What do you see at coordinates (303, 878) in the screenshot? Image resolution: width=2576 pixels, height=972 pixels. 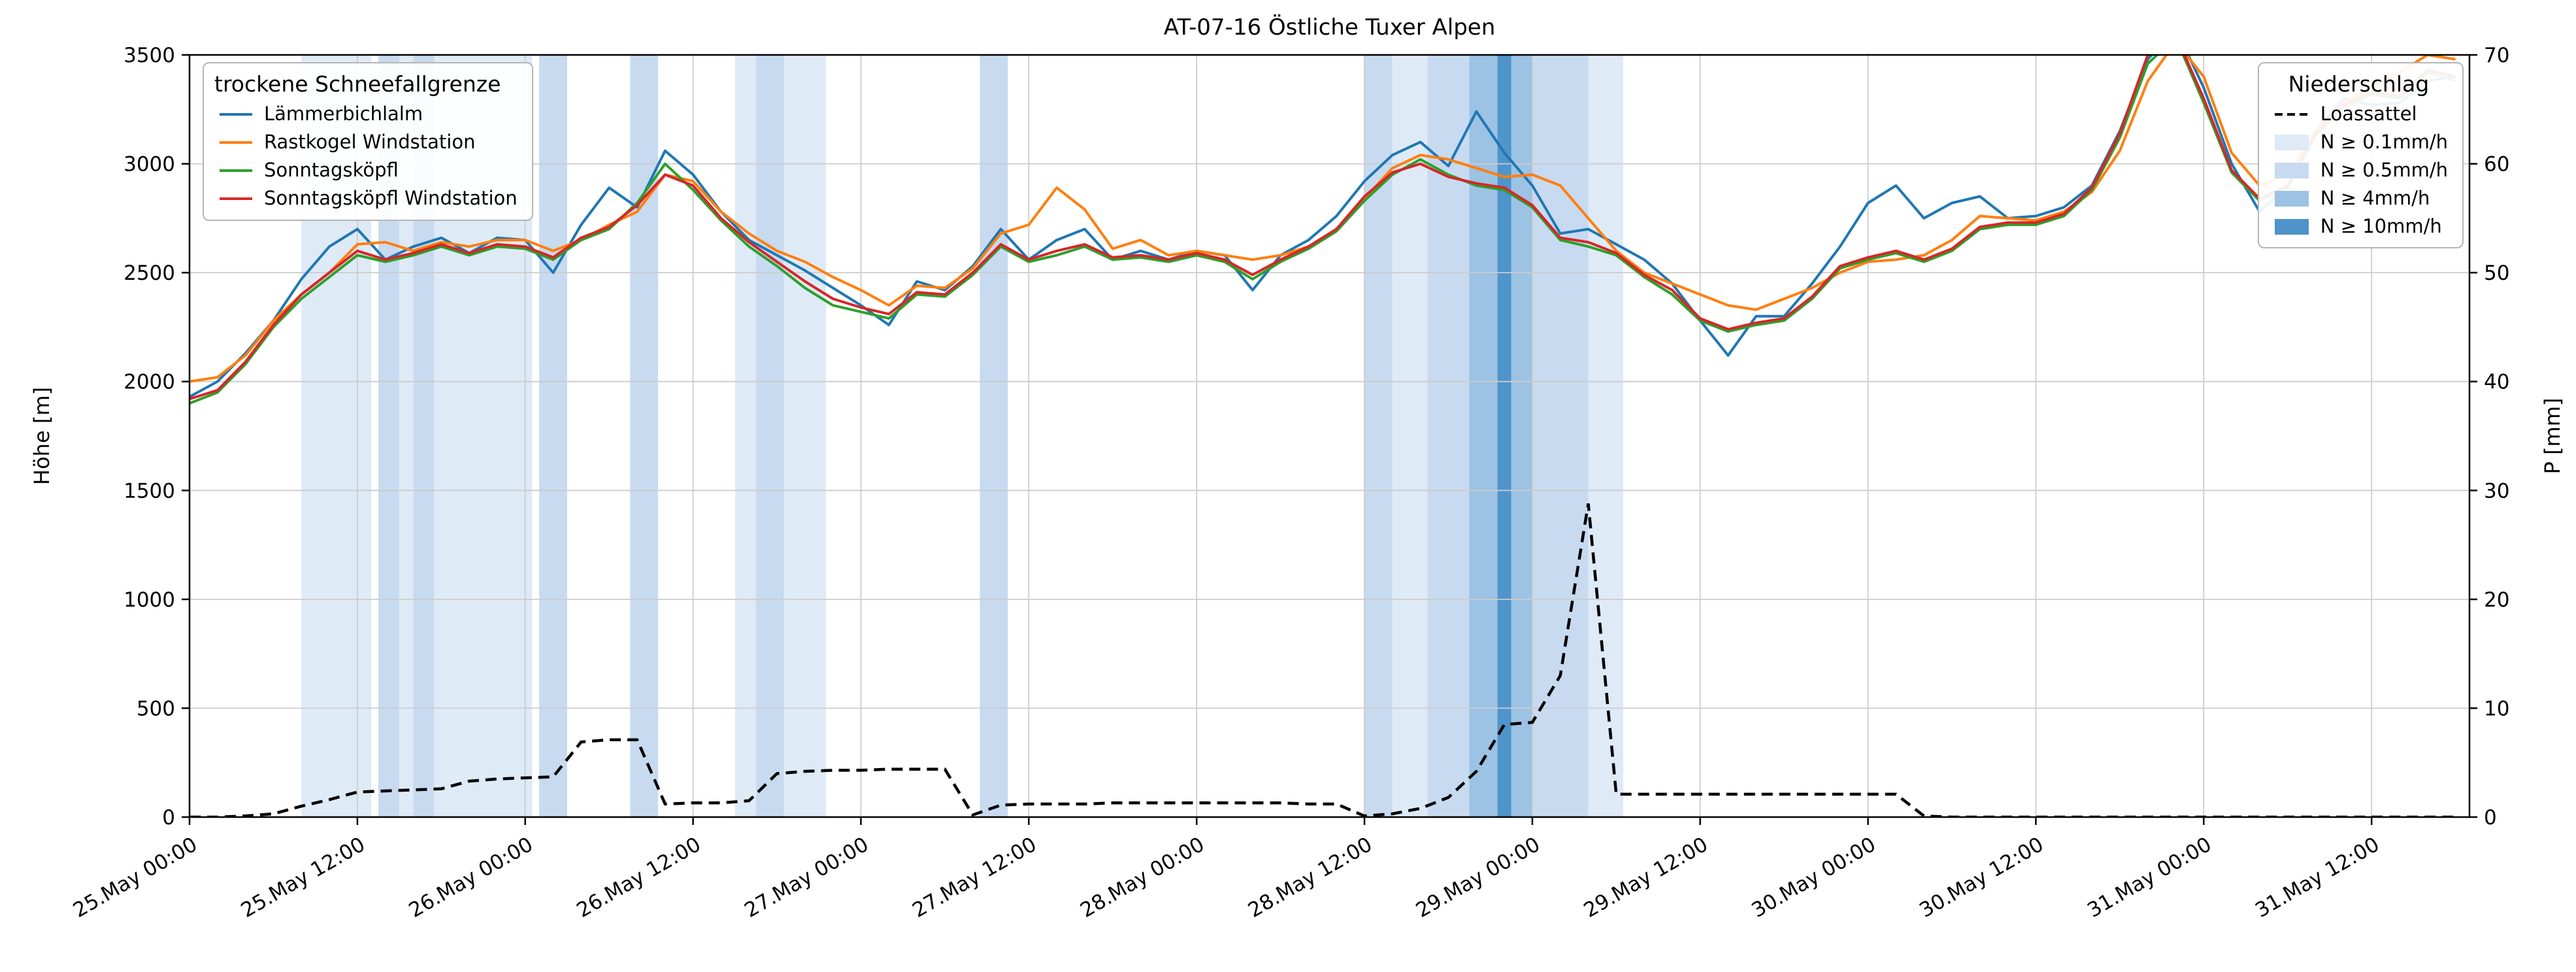 I see `x-tick-label: 25.May 12:00` at bounding box center [303, 878].